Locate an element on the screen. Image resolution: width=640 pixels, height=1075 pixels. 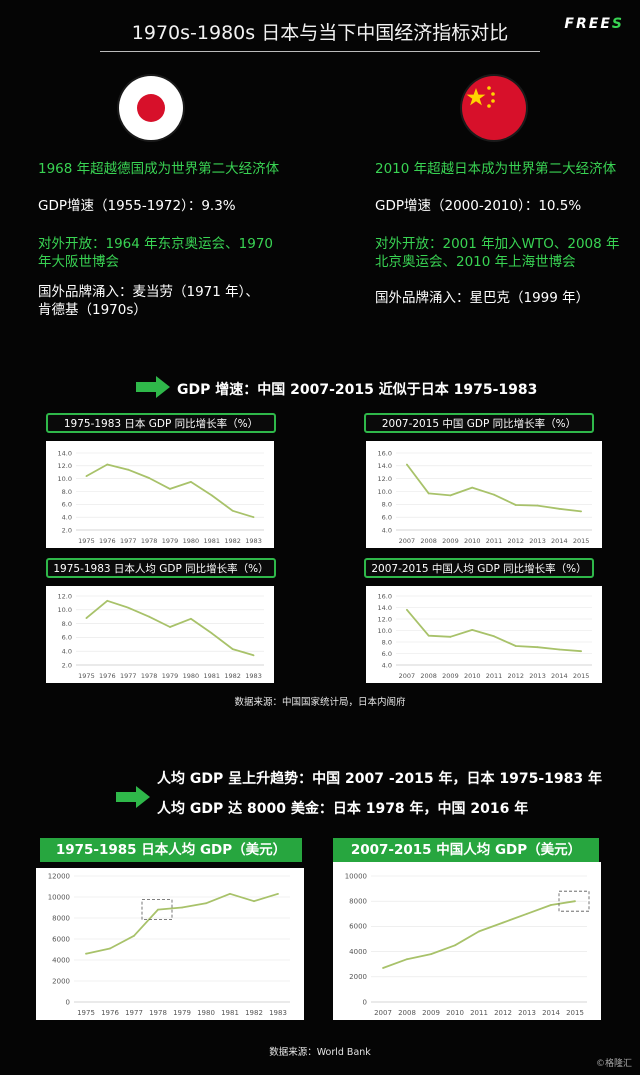
china-flag-icon is located at coordinates (494, 108).